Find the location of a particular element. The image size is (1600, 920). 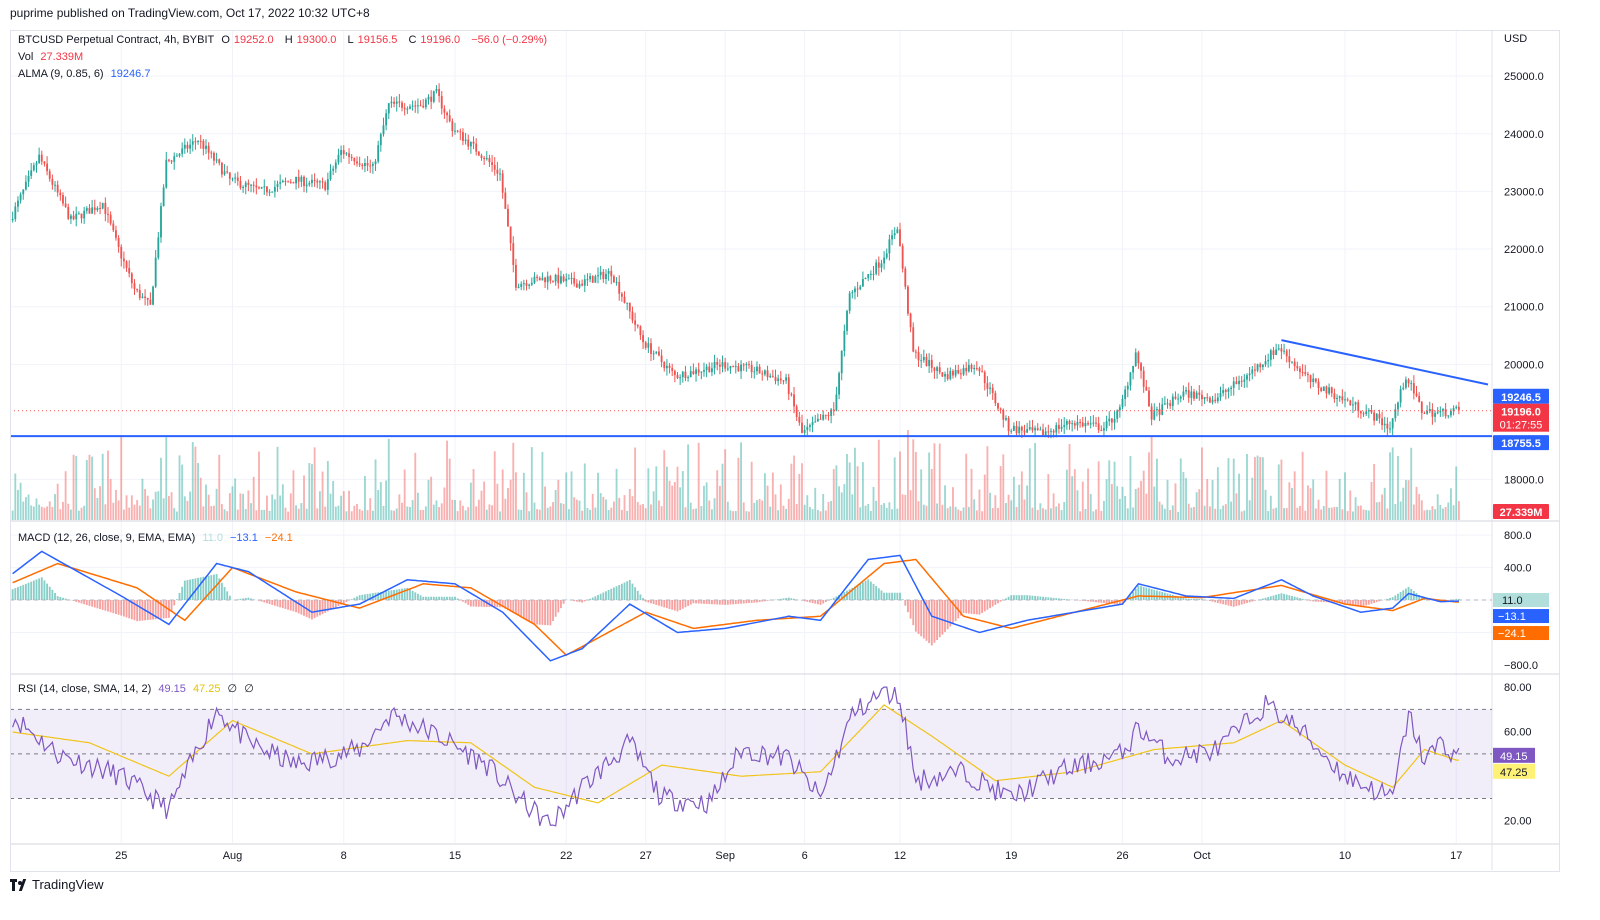

rsi-tag-bg is located at coordinates (1514, 755).